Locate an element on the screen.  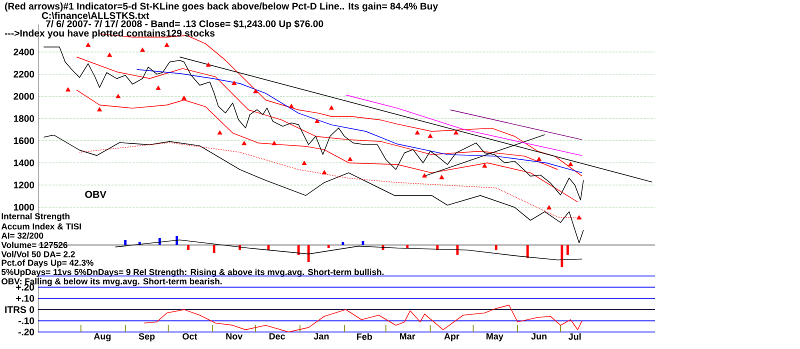
x-tick-label: Jan is located at coordinates (321, 336).